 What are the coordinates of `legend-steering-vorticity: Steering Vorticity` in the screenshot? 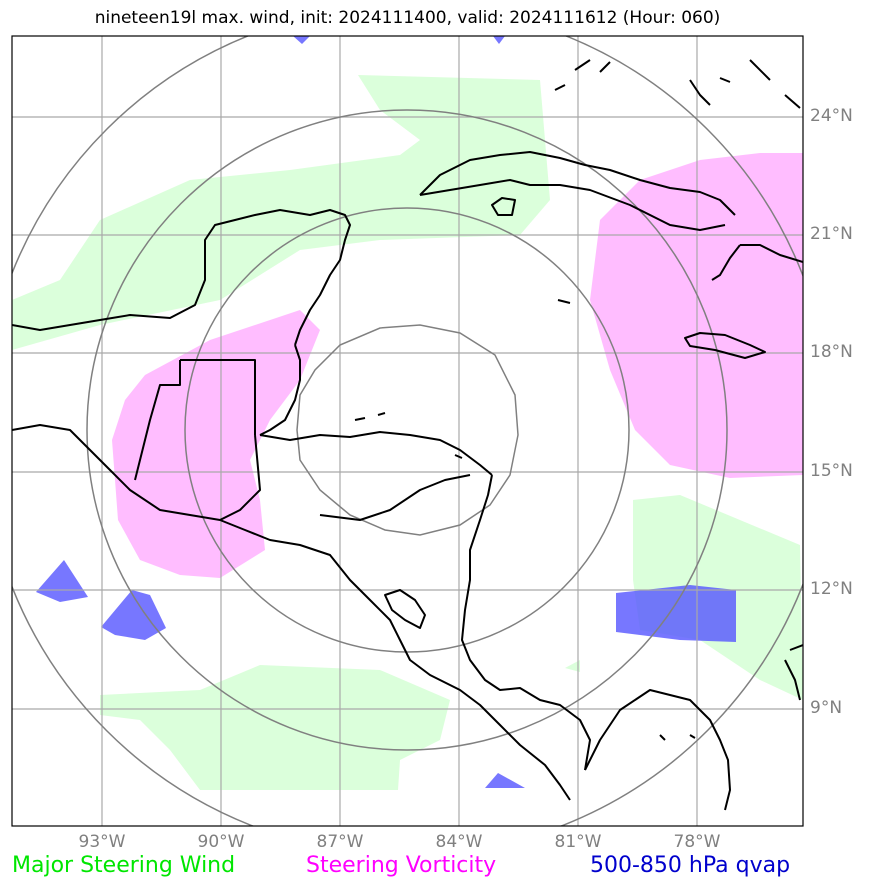 It's located at (401, 865).